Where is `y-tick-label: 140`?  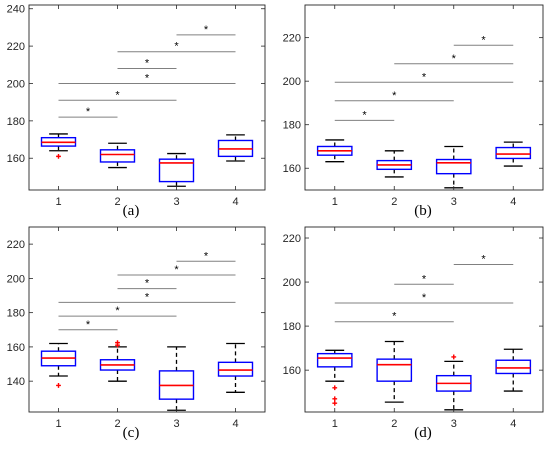 y-tick-label: 140 is located at coordinates (16, 382).